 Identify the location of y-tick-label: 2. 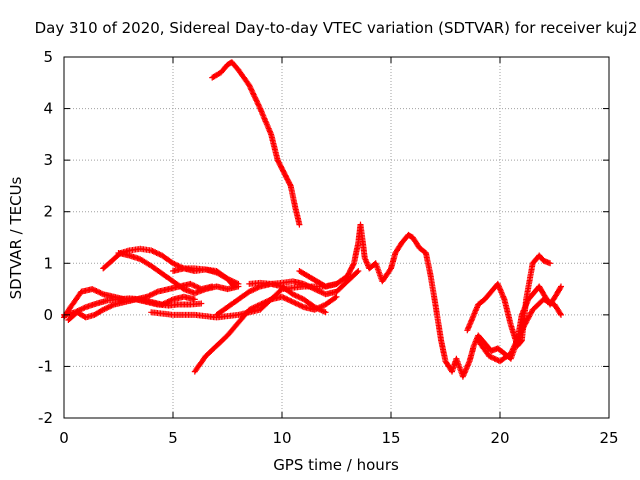
(48, 212).